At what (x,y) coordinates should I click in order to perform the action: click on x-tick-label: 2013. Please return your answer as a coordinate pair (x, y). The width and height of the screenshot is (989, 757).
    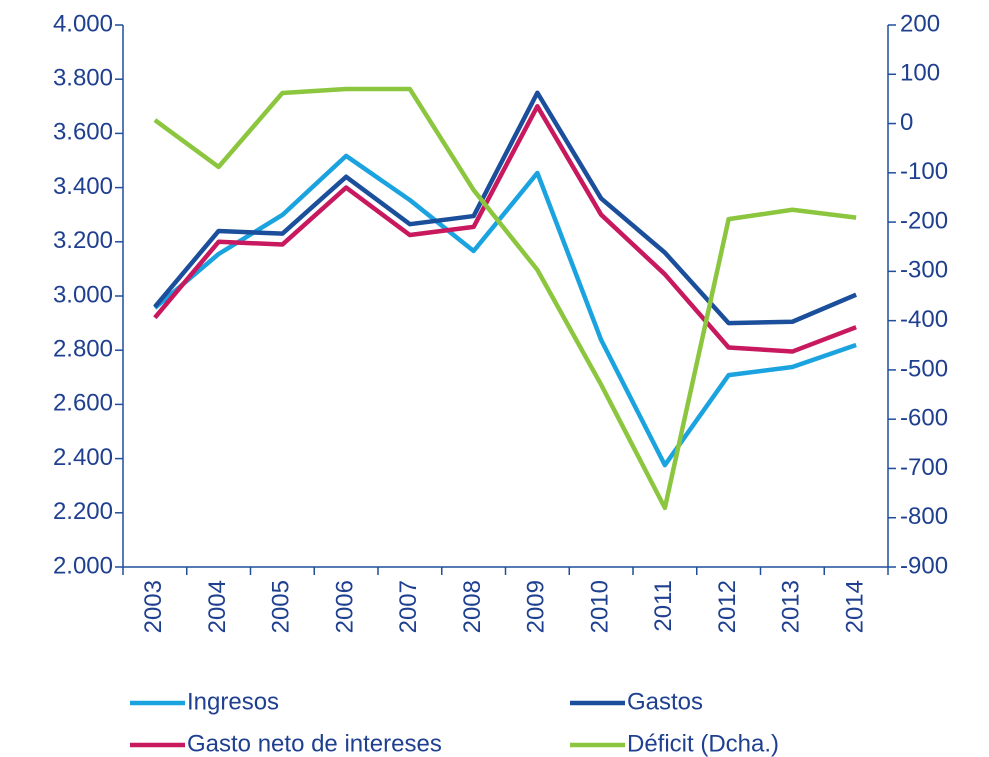
    Looking at the image, I should click on (791, 606).